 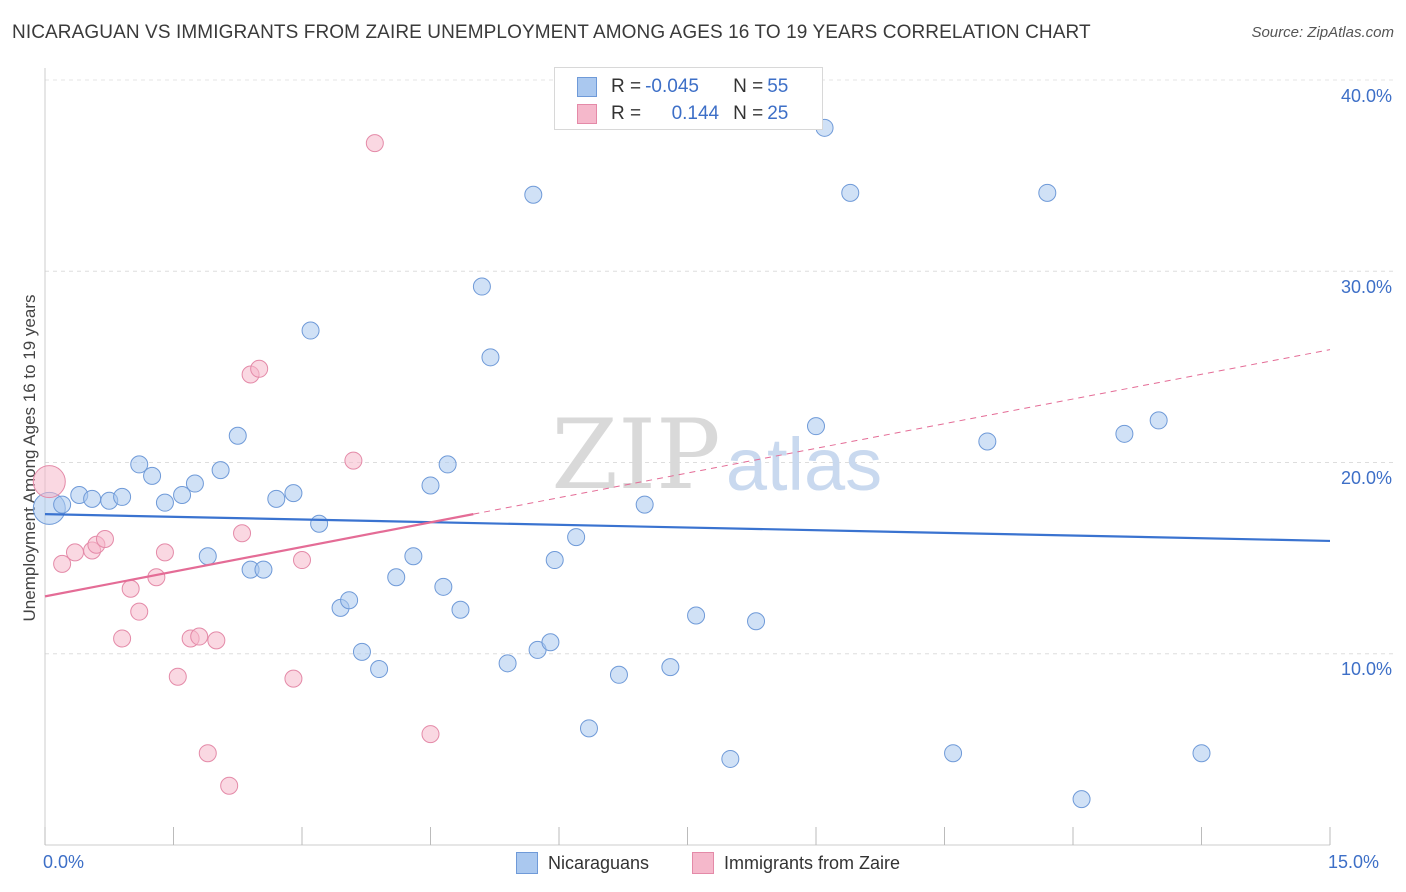 What do you see at coordinates (1366, 669) in the screenshot?
I see `y-tick-label-10: 10.0%` at bounding box center [1366, 669].